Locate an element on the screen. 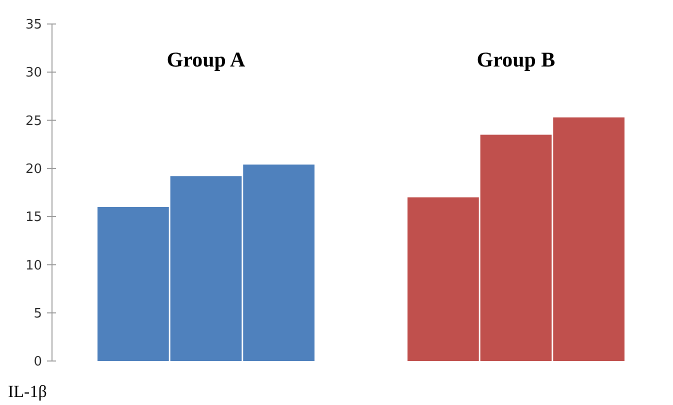 This screenshot has height=405, width=673. x-tick-label: Group A is located at coordinates (206, 59).